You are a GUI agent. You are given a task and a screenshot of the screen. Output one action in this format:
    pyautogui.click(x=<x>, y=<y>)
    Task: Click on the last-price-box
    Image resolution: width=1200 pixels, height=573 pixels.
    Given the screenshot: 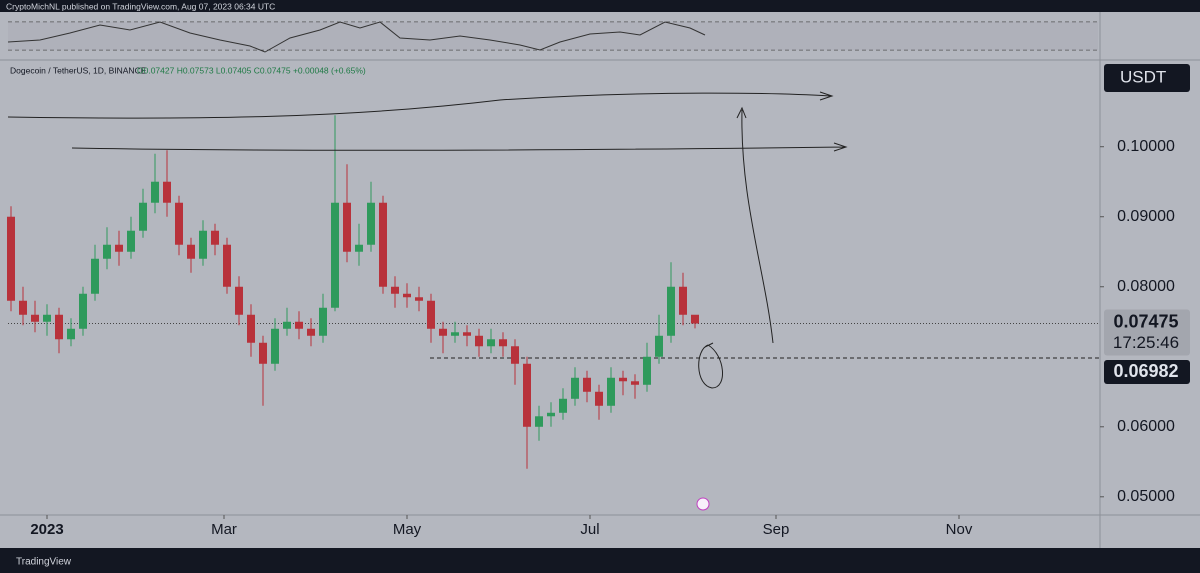 What is the action you would take?
    pyautogui.click(x=1147, y=332)
    